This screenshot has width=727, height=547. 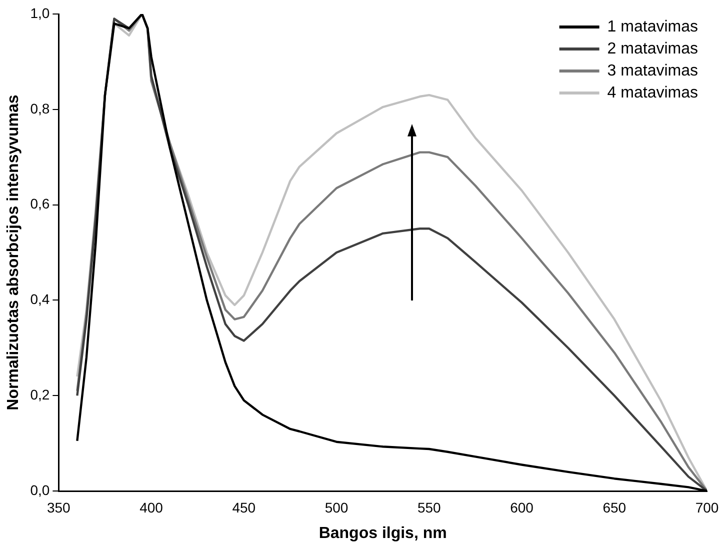 What do you see at coordinates (40, 299) in the screenshot?
I see `y-tick-label: 0,4` at bounding box center [40, 299].